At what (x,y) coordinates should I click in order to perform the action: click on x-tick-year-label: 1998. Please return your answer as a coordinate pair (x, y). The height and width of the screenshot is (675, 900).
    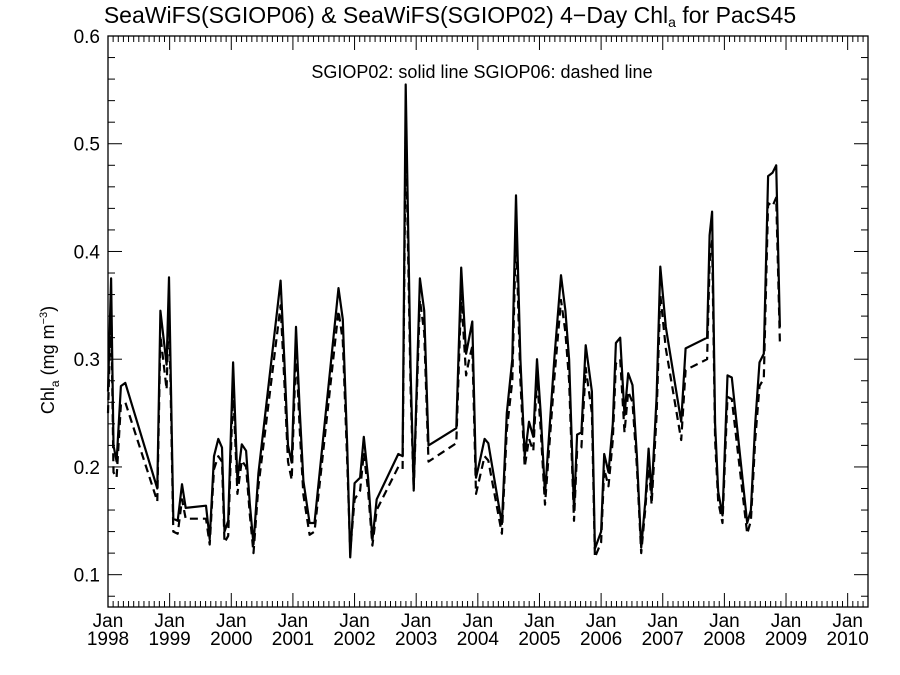
    Looking at the image, I should click on (108, 639).